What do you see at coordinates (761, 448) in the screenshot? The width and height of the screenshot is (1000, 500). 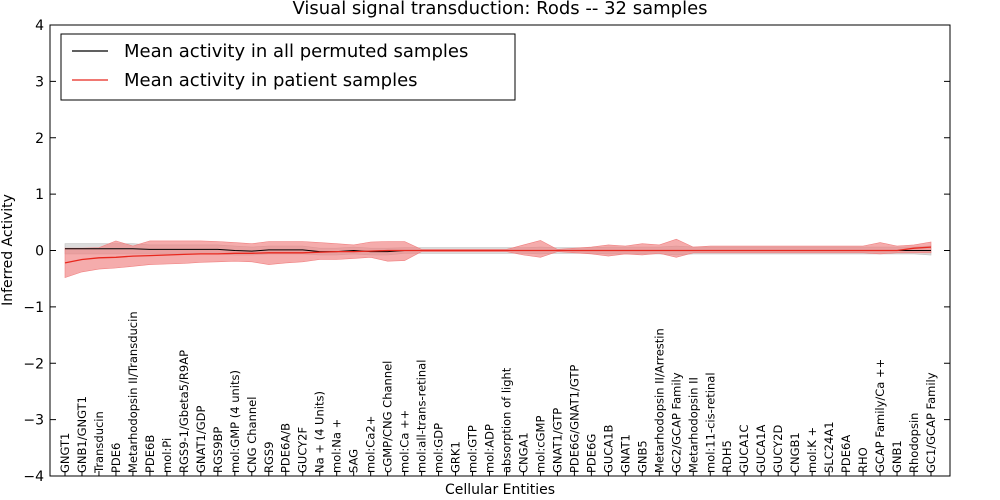 I see `x-tick-label: GUCA1A` at bounding box center [761, 448].